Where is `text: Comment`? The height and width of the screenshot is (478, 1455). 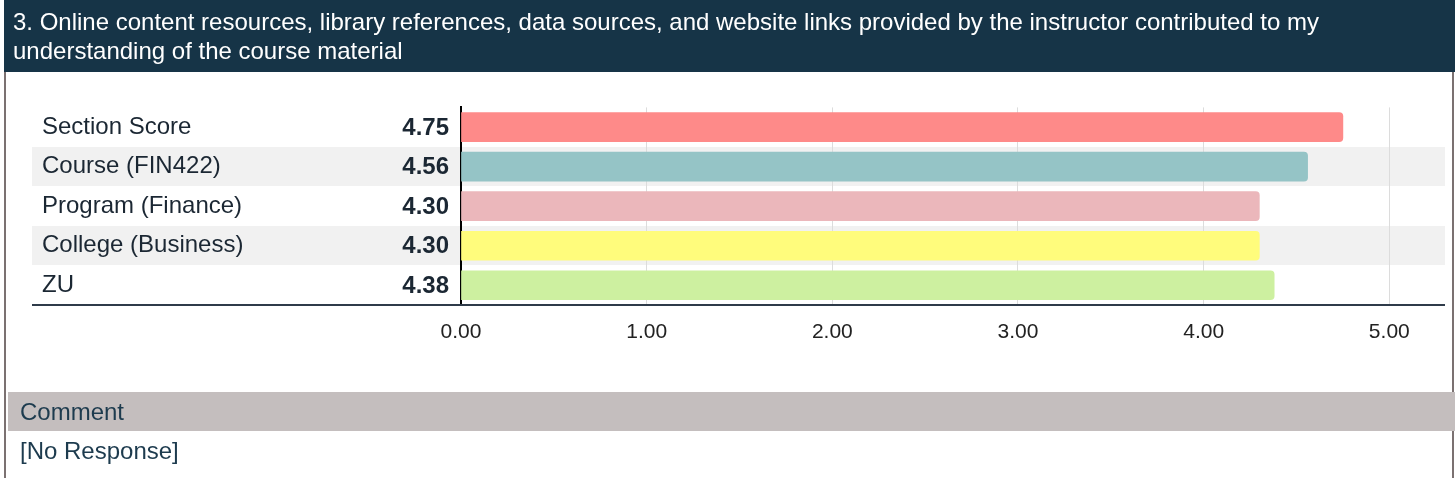
text: Comment is located at coordinates (731, 411).